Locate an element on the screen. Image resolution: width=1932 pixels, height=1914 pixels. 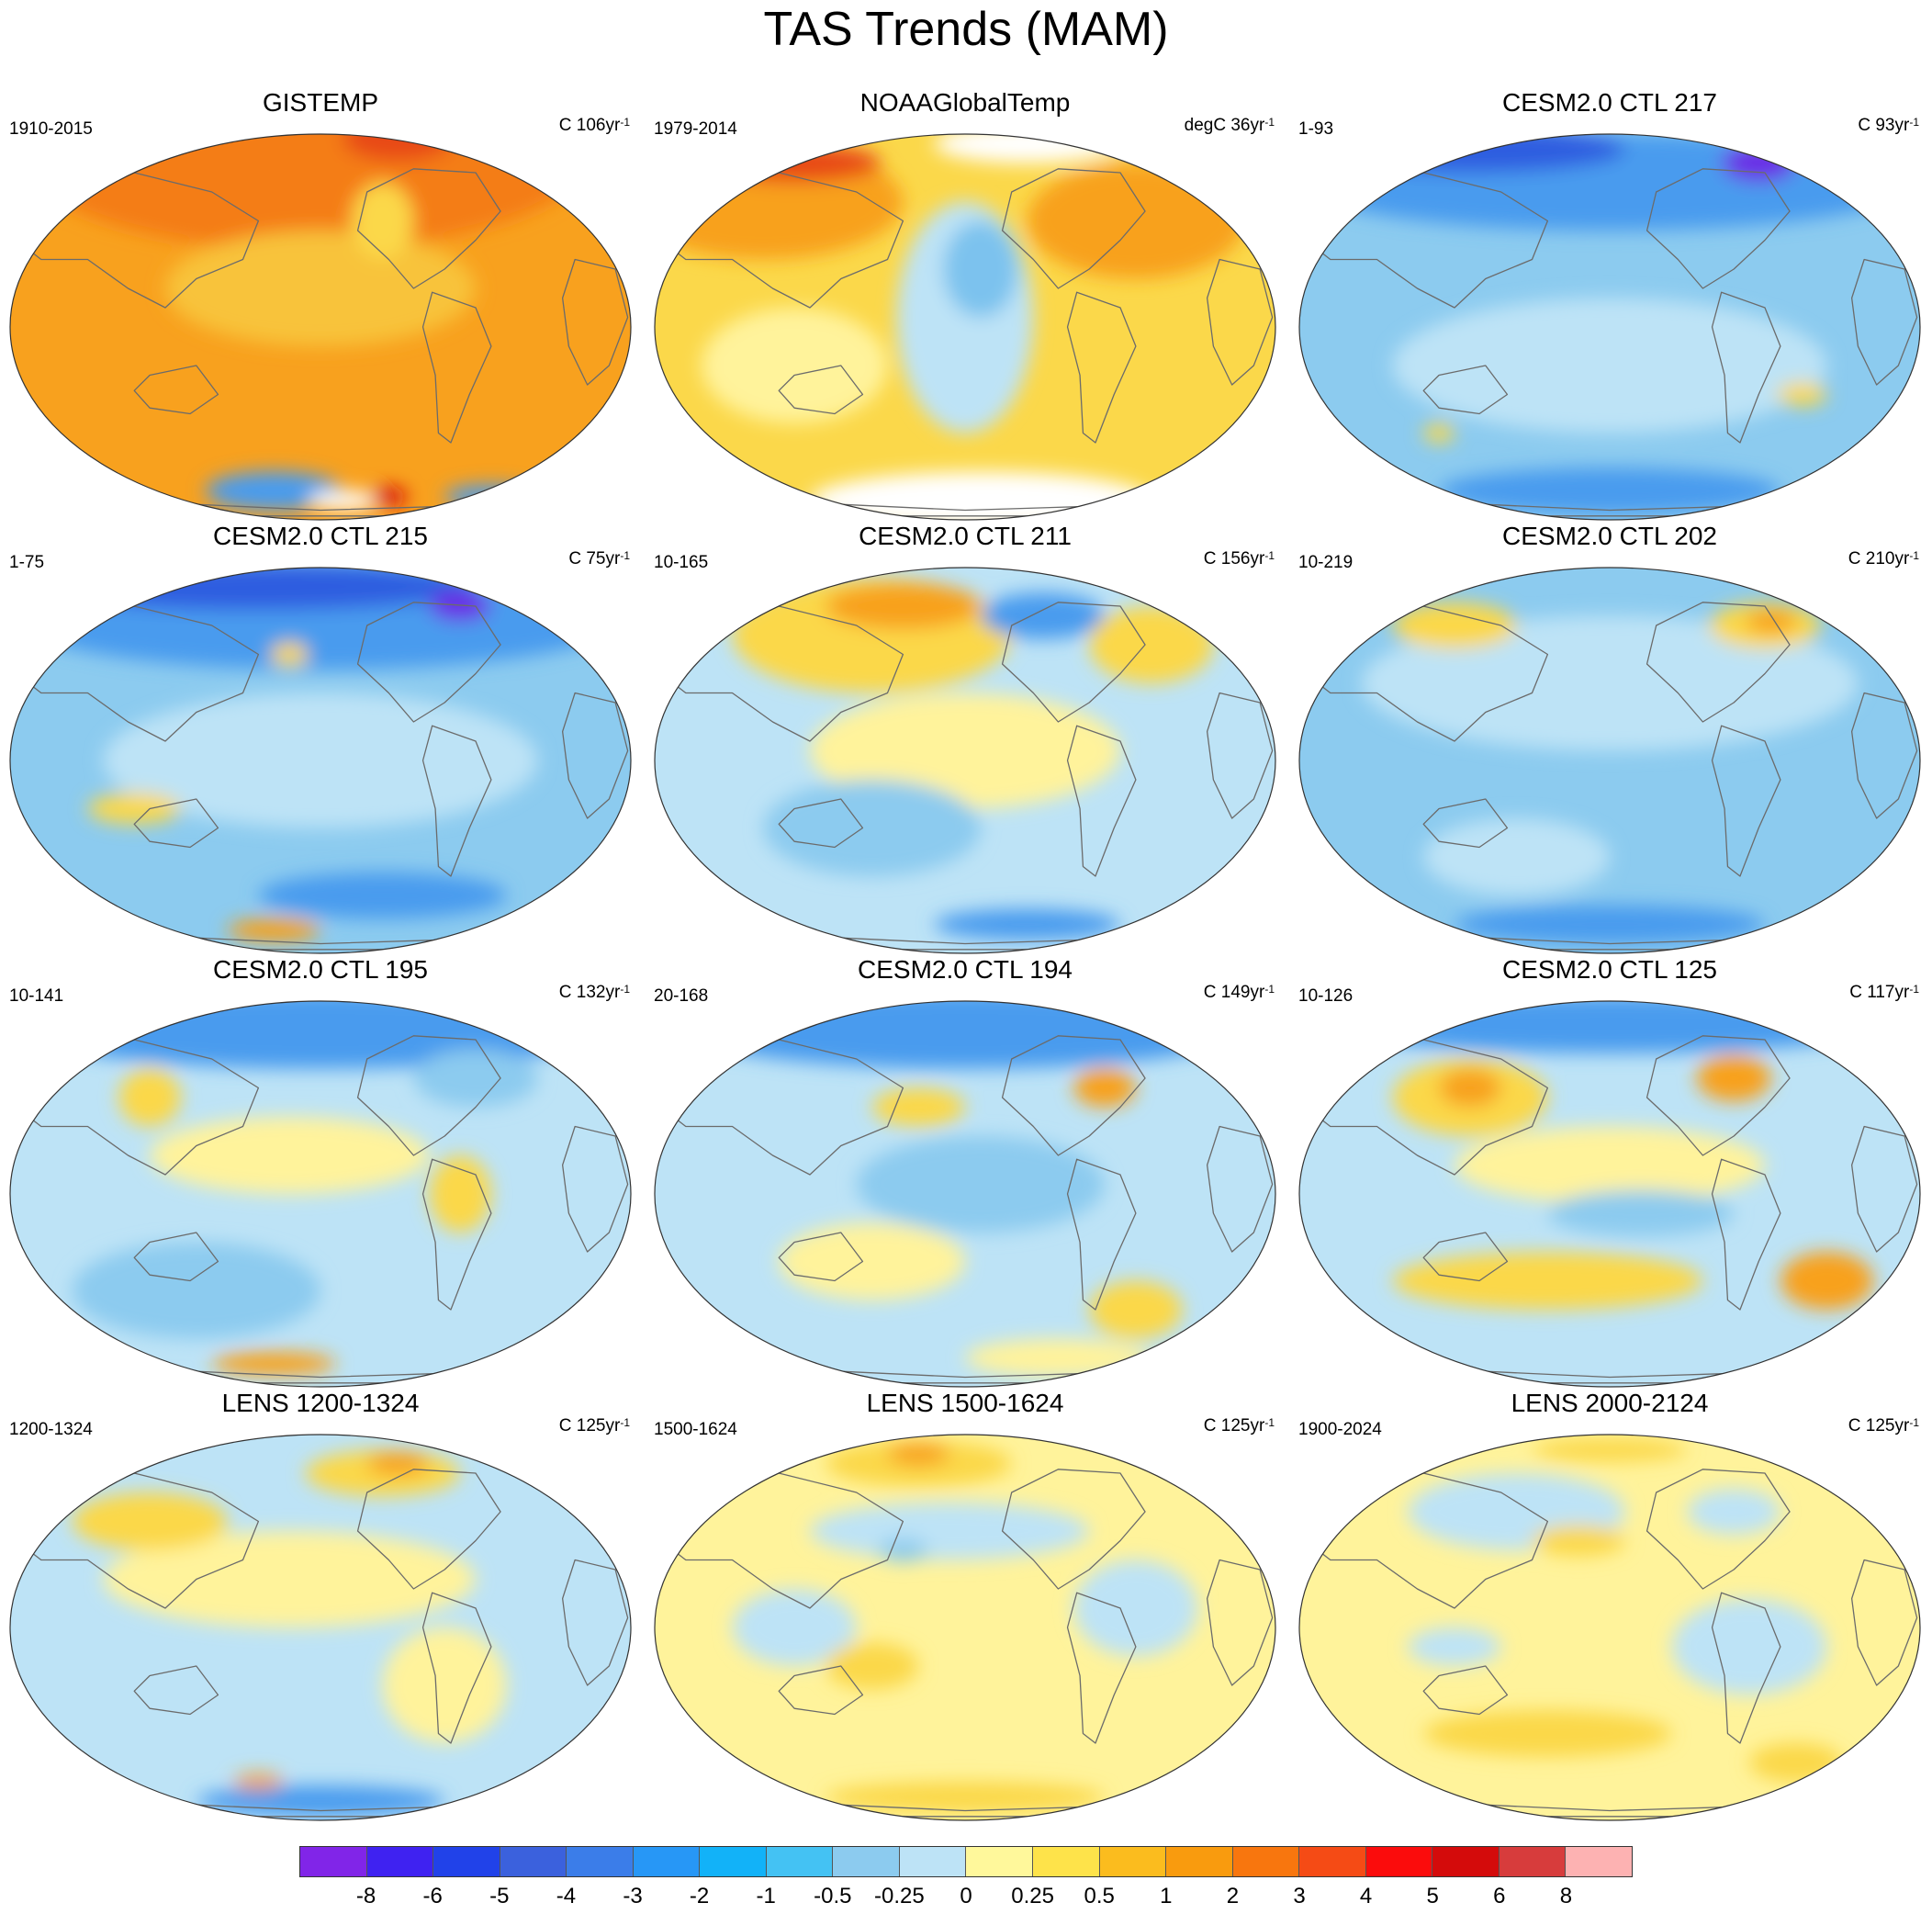
panel-title: CESM2.0 CTL 202 is located at coordinates (1609, 536).